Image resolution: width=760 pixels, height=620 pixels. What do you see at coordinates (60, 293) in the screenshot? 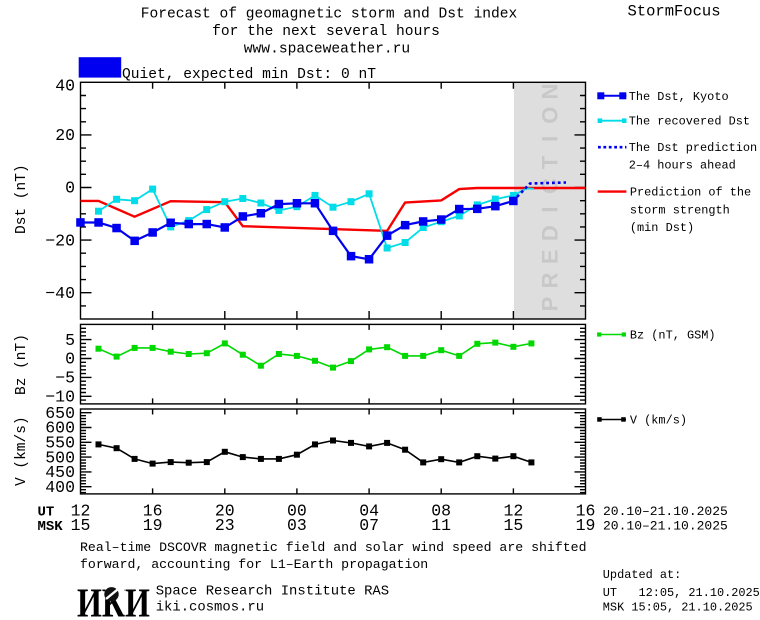
I see `svg-text: −40` at bounding box center [60, 293].